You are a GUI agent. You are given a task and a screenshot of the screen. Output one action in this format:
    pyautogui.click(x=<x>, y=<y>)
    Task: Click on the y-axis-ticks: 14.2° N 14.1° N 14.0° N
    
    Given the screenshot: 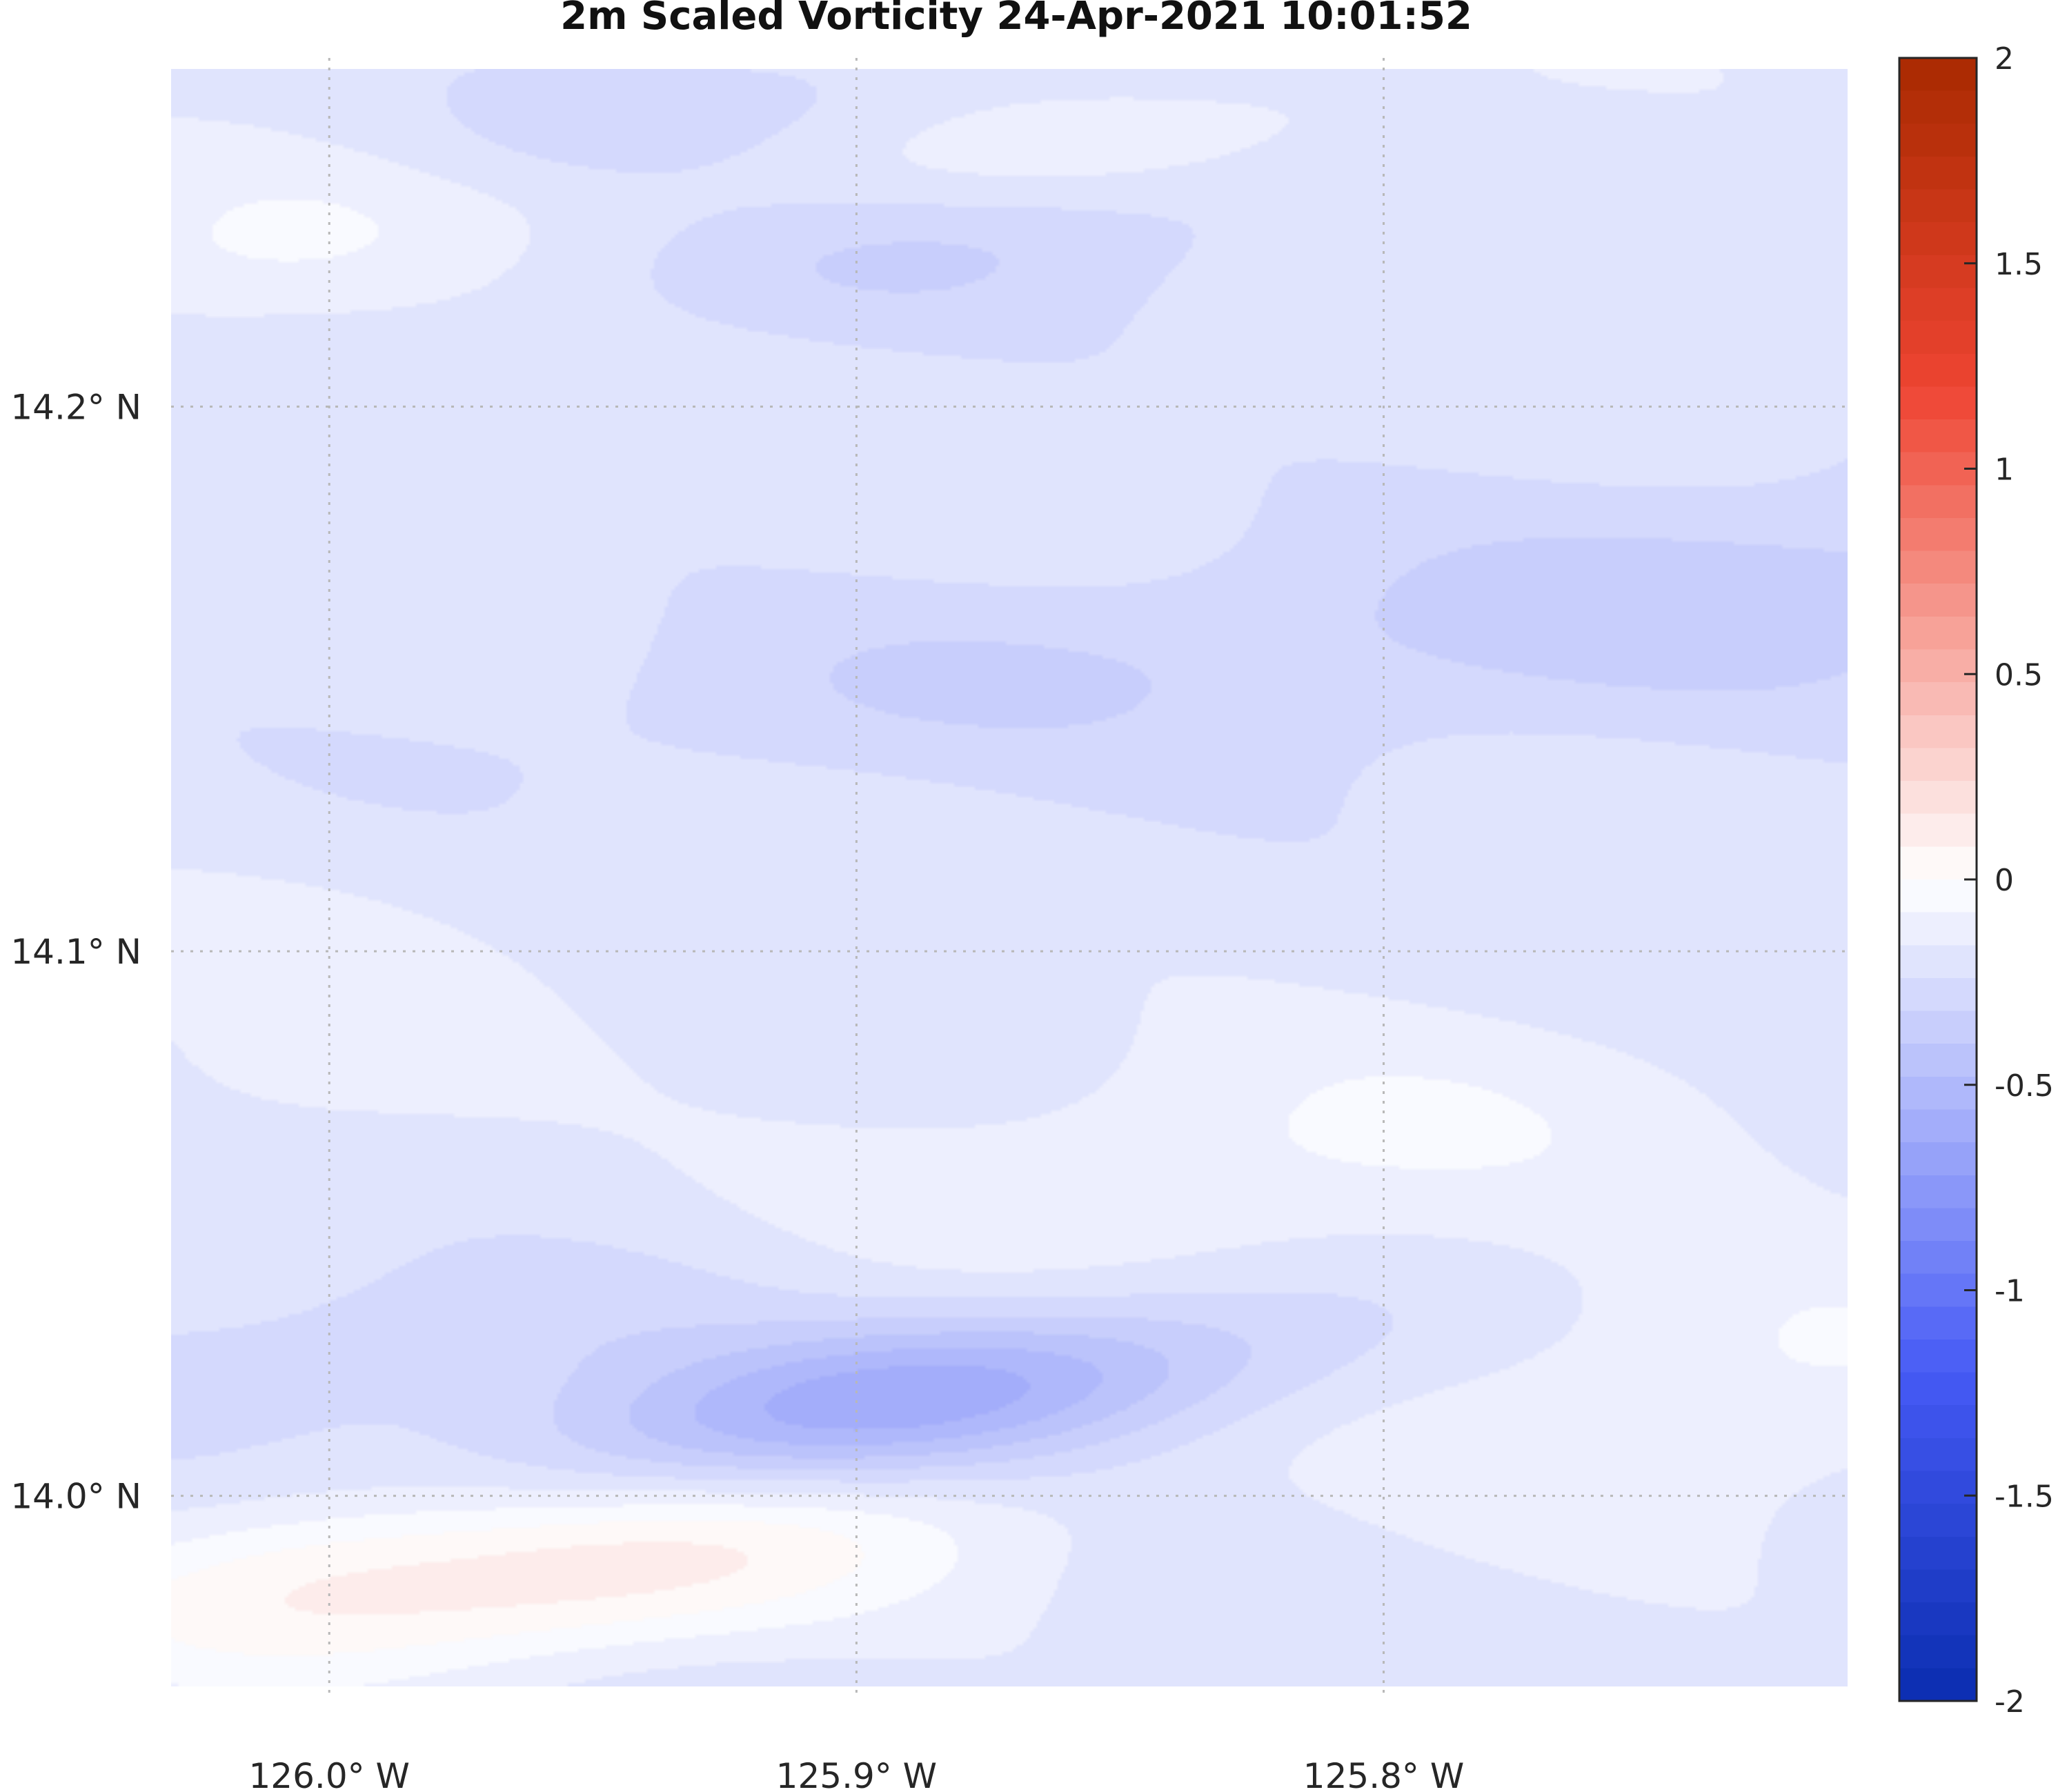 What is the action you would take?
    pyautogui.click(x=75, y=953)
    